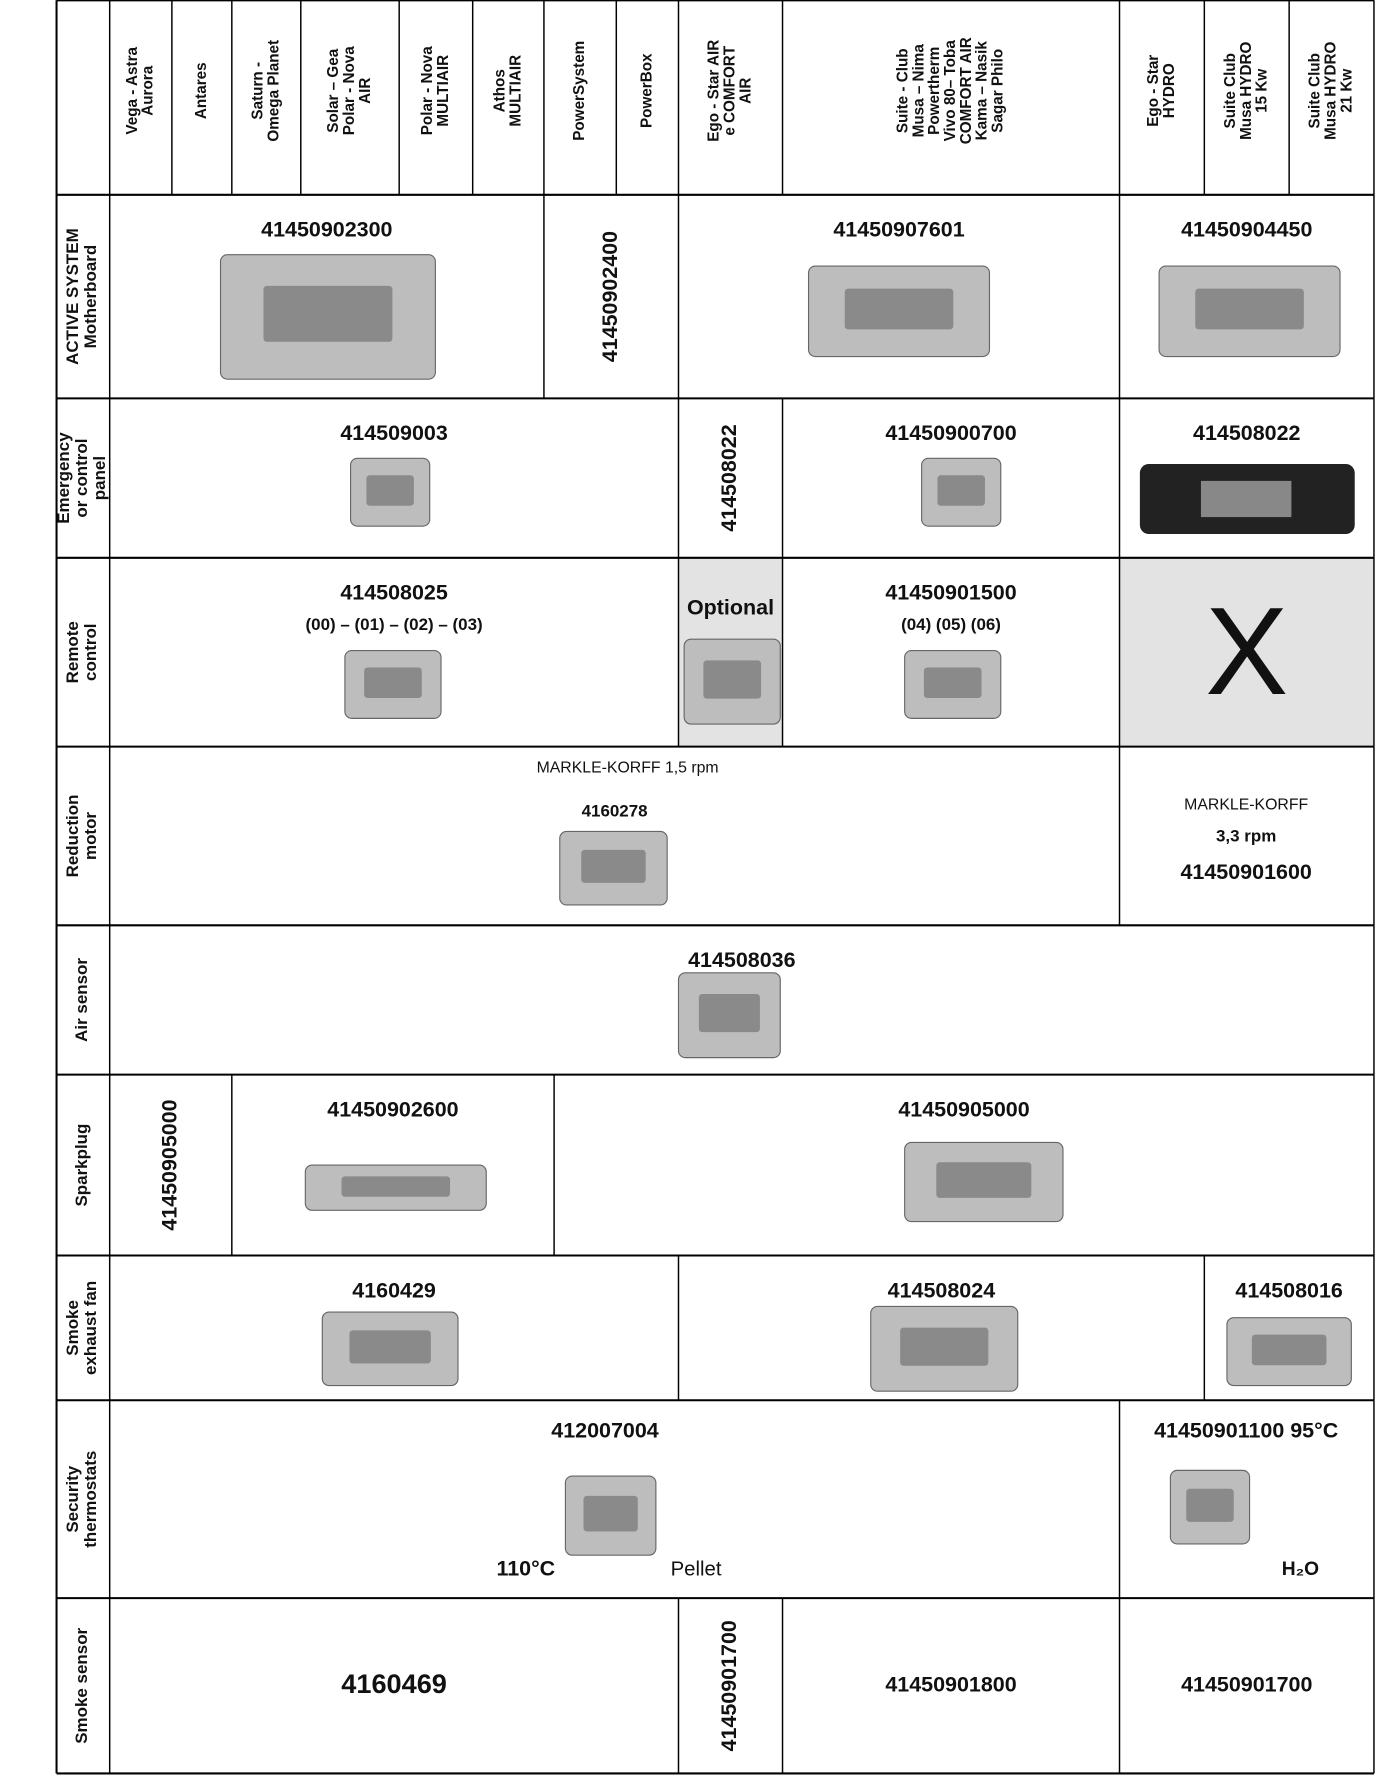 This screenshot has height=1776, width=1383. Describe the element at coordinates (81, 1685) in the screenshot. I see `rotated-text: Smoke sensor` at that location.